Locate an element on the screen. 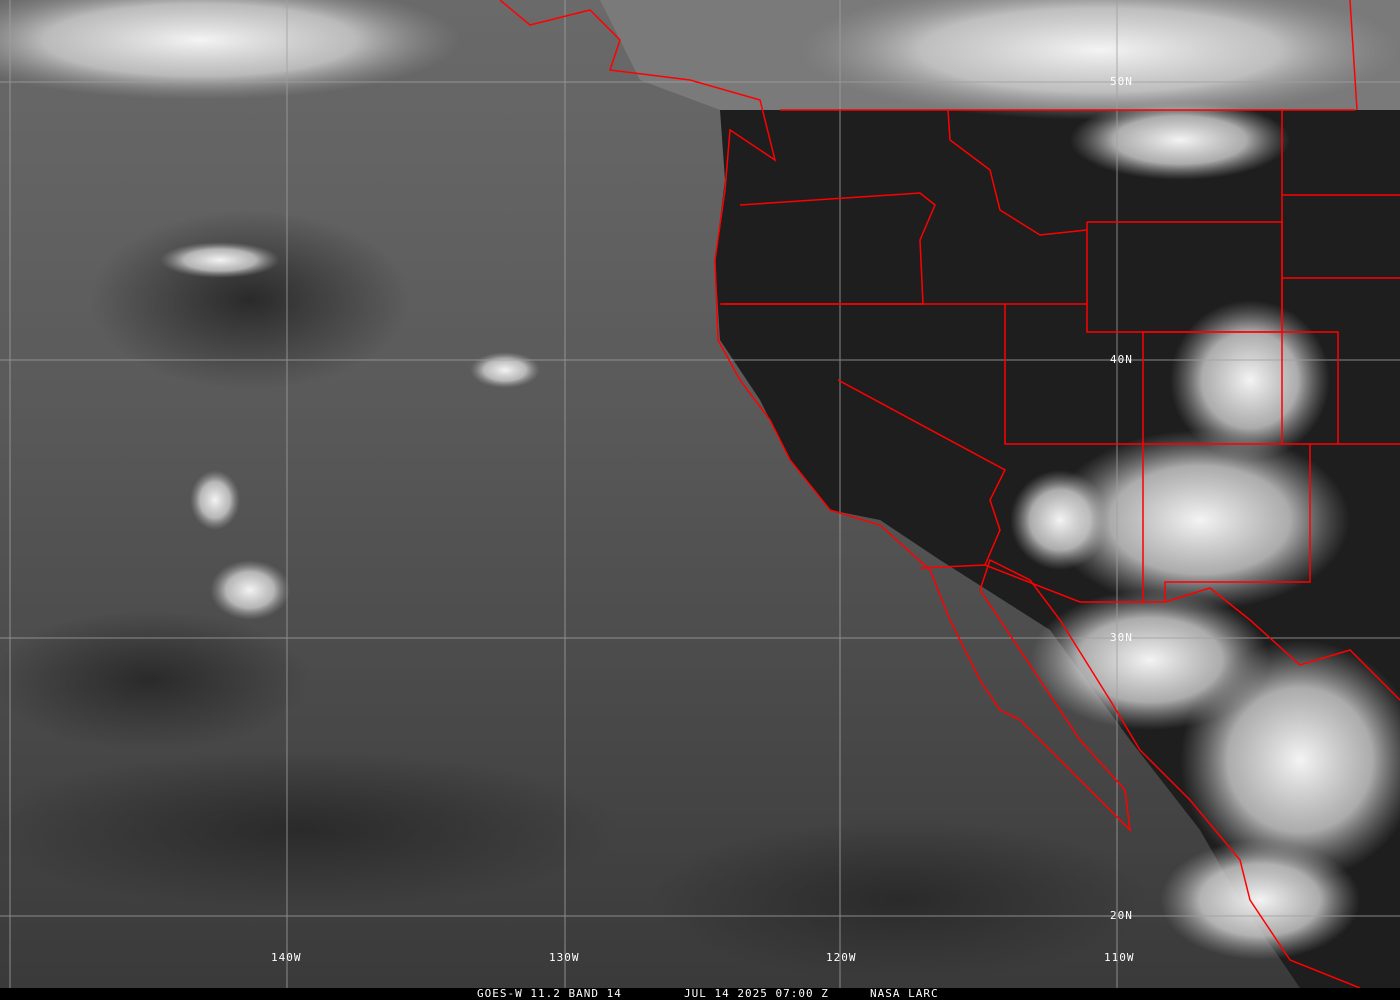 The width and height of the screenshot is (1400, 1000). credit-label: NASA LARC is located at coordinates (904, 993).